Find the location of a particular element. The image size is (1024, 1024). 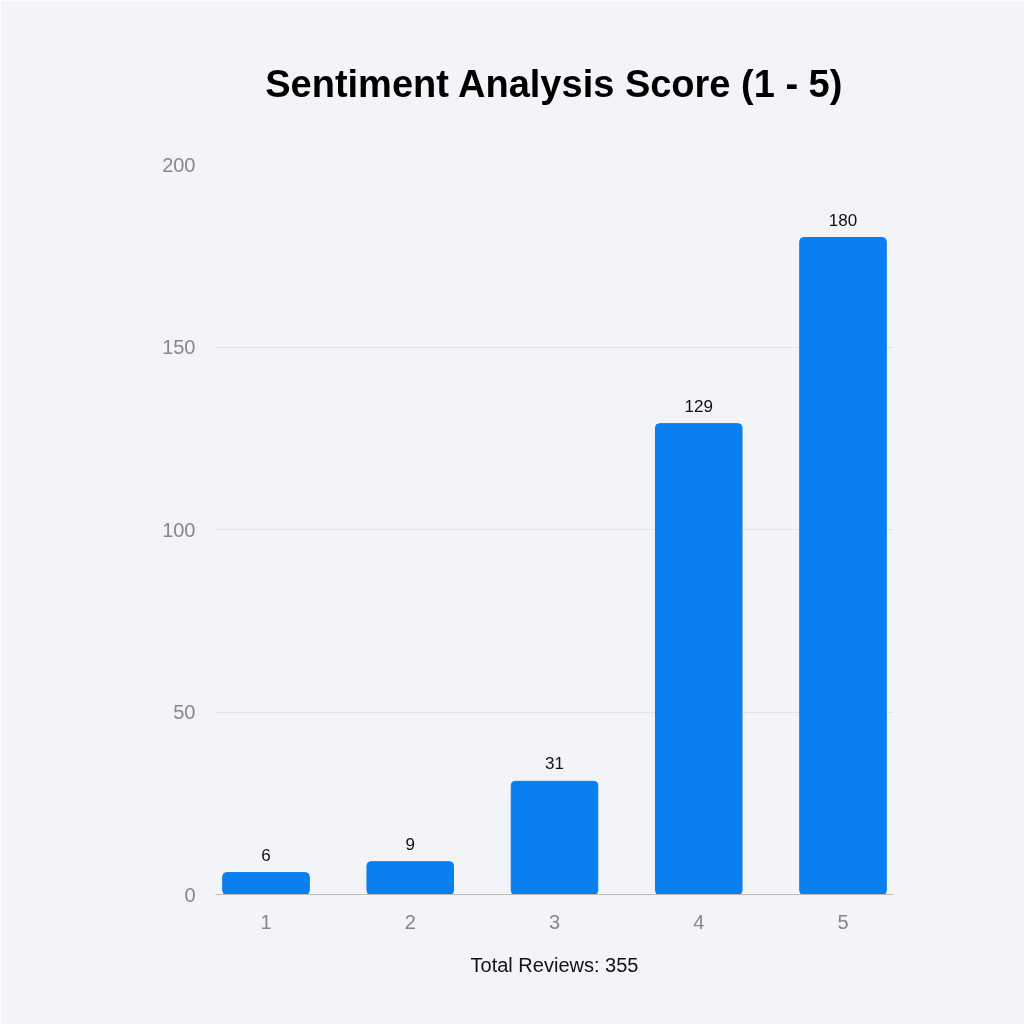

y-tick-label: 150 is located at coordinates (179, 347).